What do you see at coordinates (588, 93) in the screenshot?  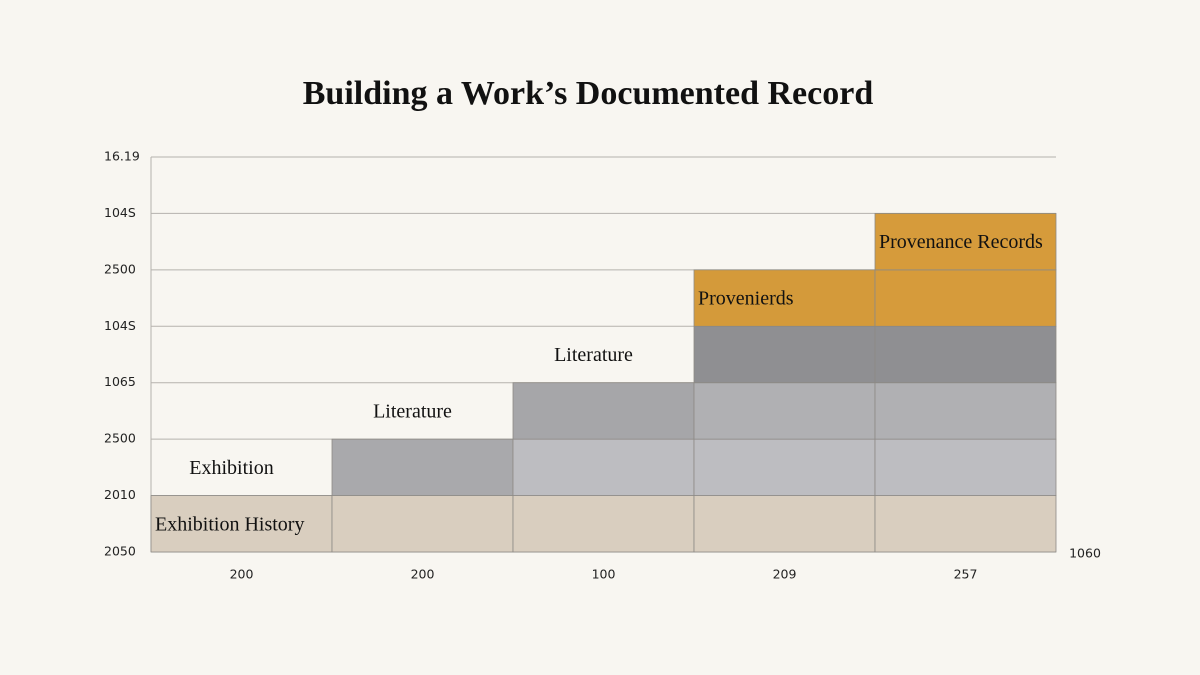 I see `title: Building a Work’s Documented Record` at bounding box center [588, 93].